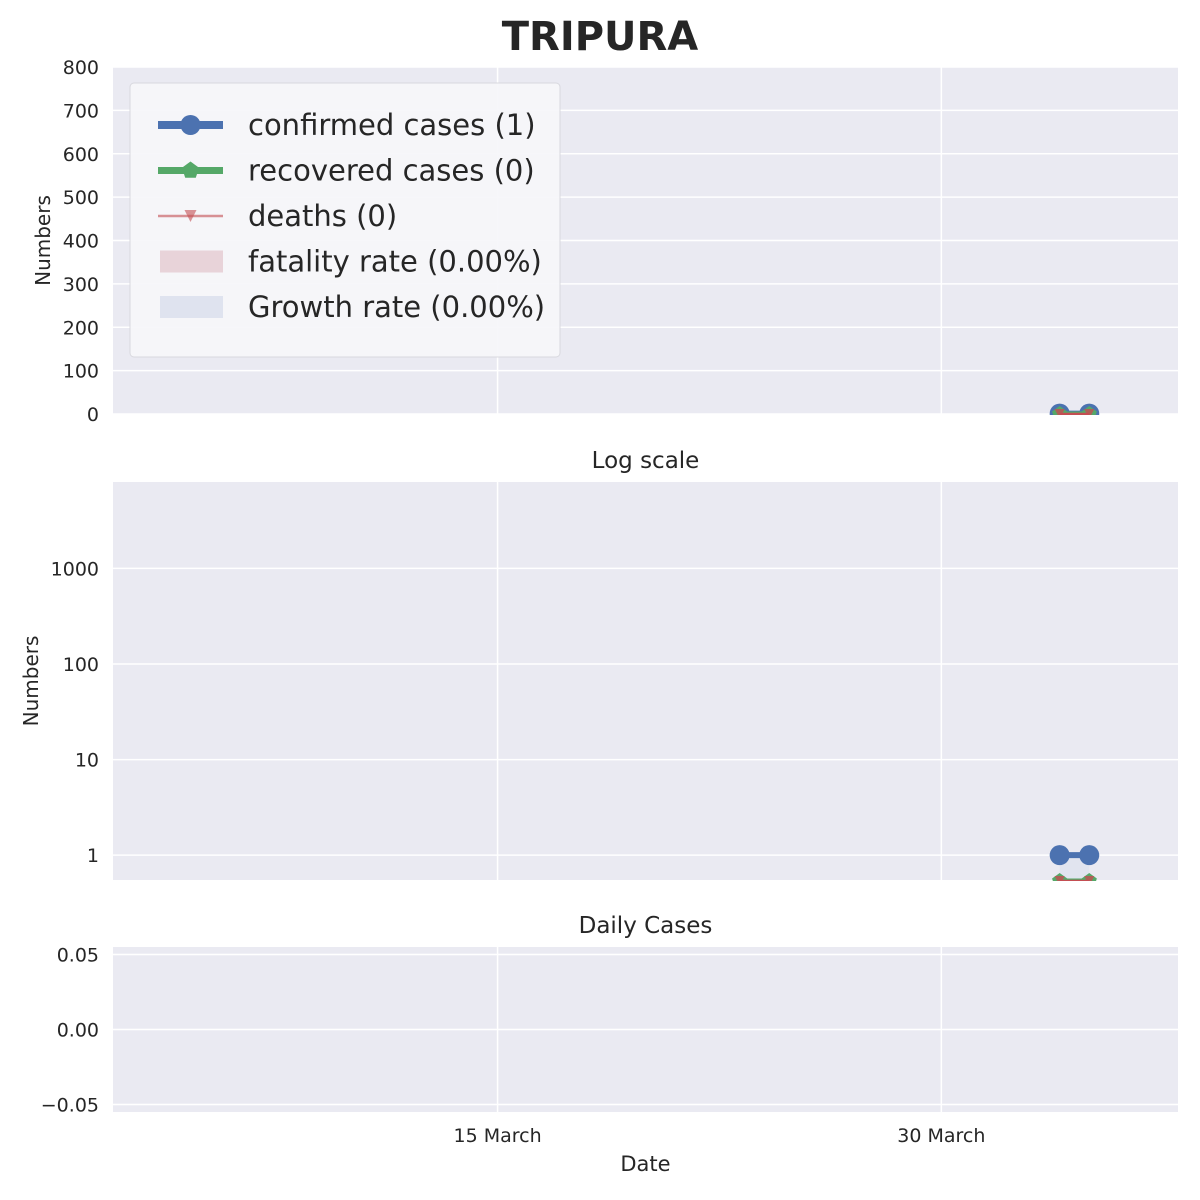 This screenshot has height=1200, width=1200. I want to click on legend-confirmed-label: confirmed cases (1), so click(392, 125).